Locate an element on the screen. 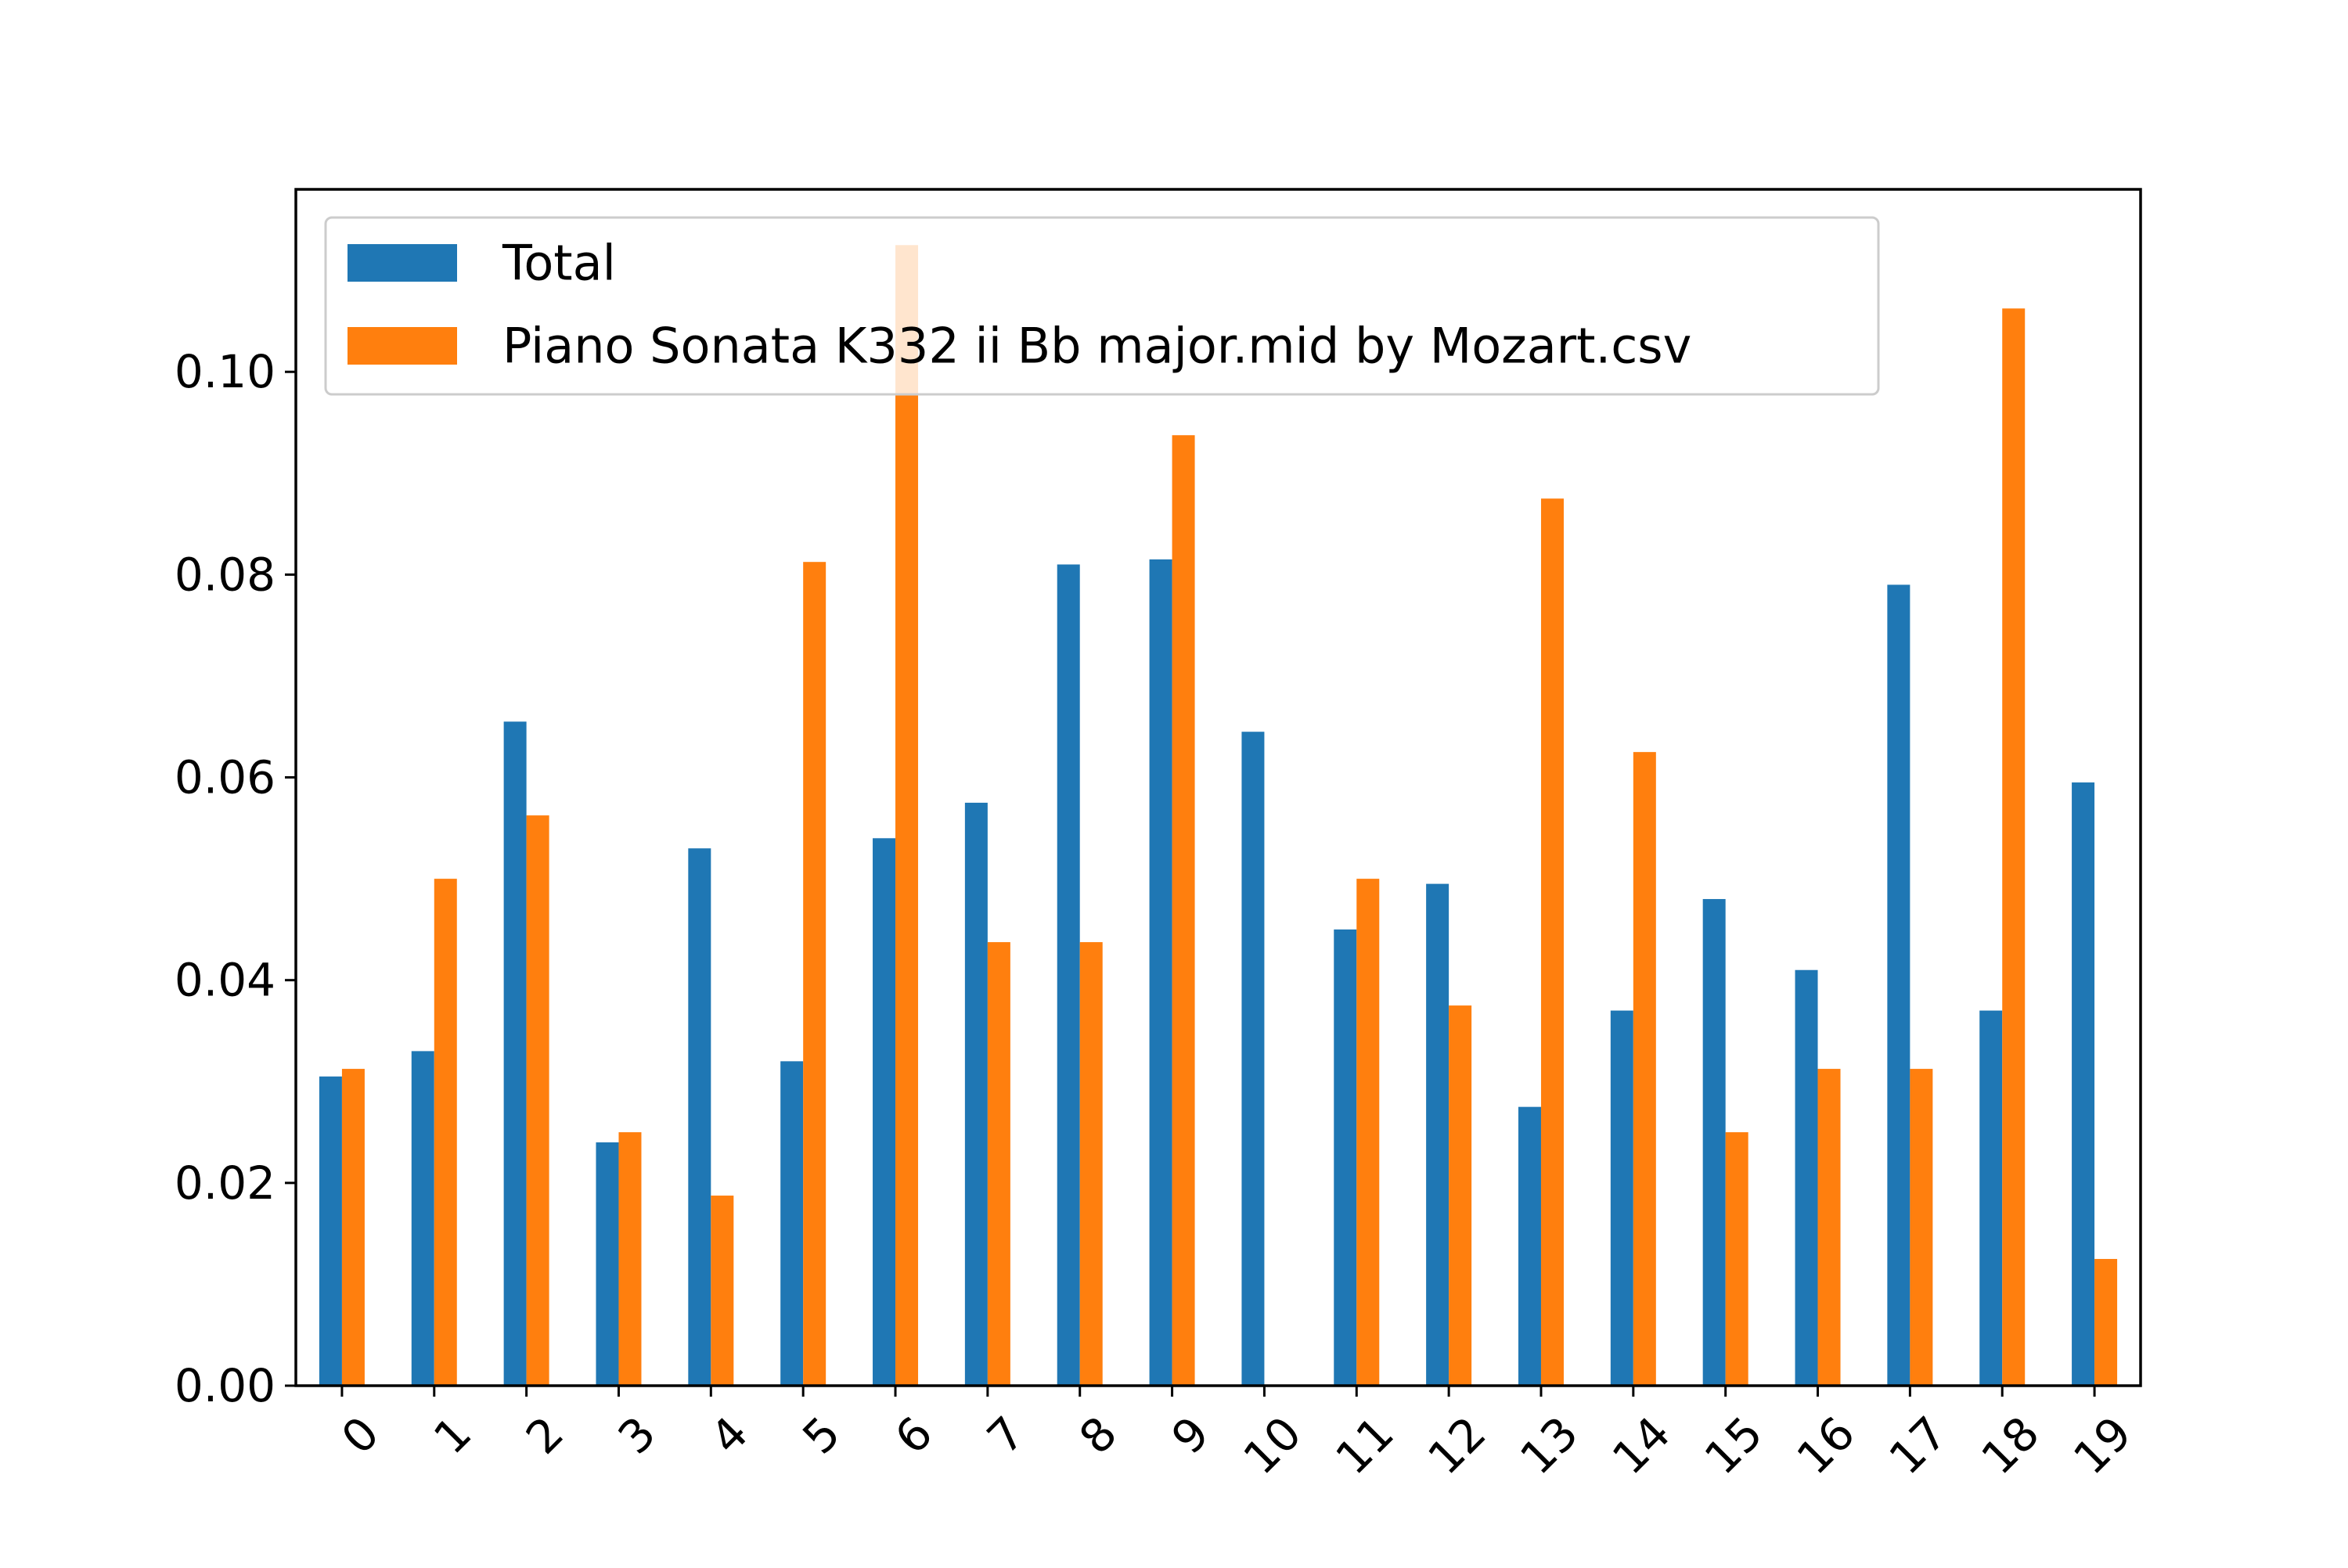  y-tick-label: 0.00 is located at coordinates (225, 1385).